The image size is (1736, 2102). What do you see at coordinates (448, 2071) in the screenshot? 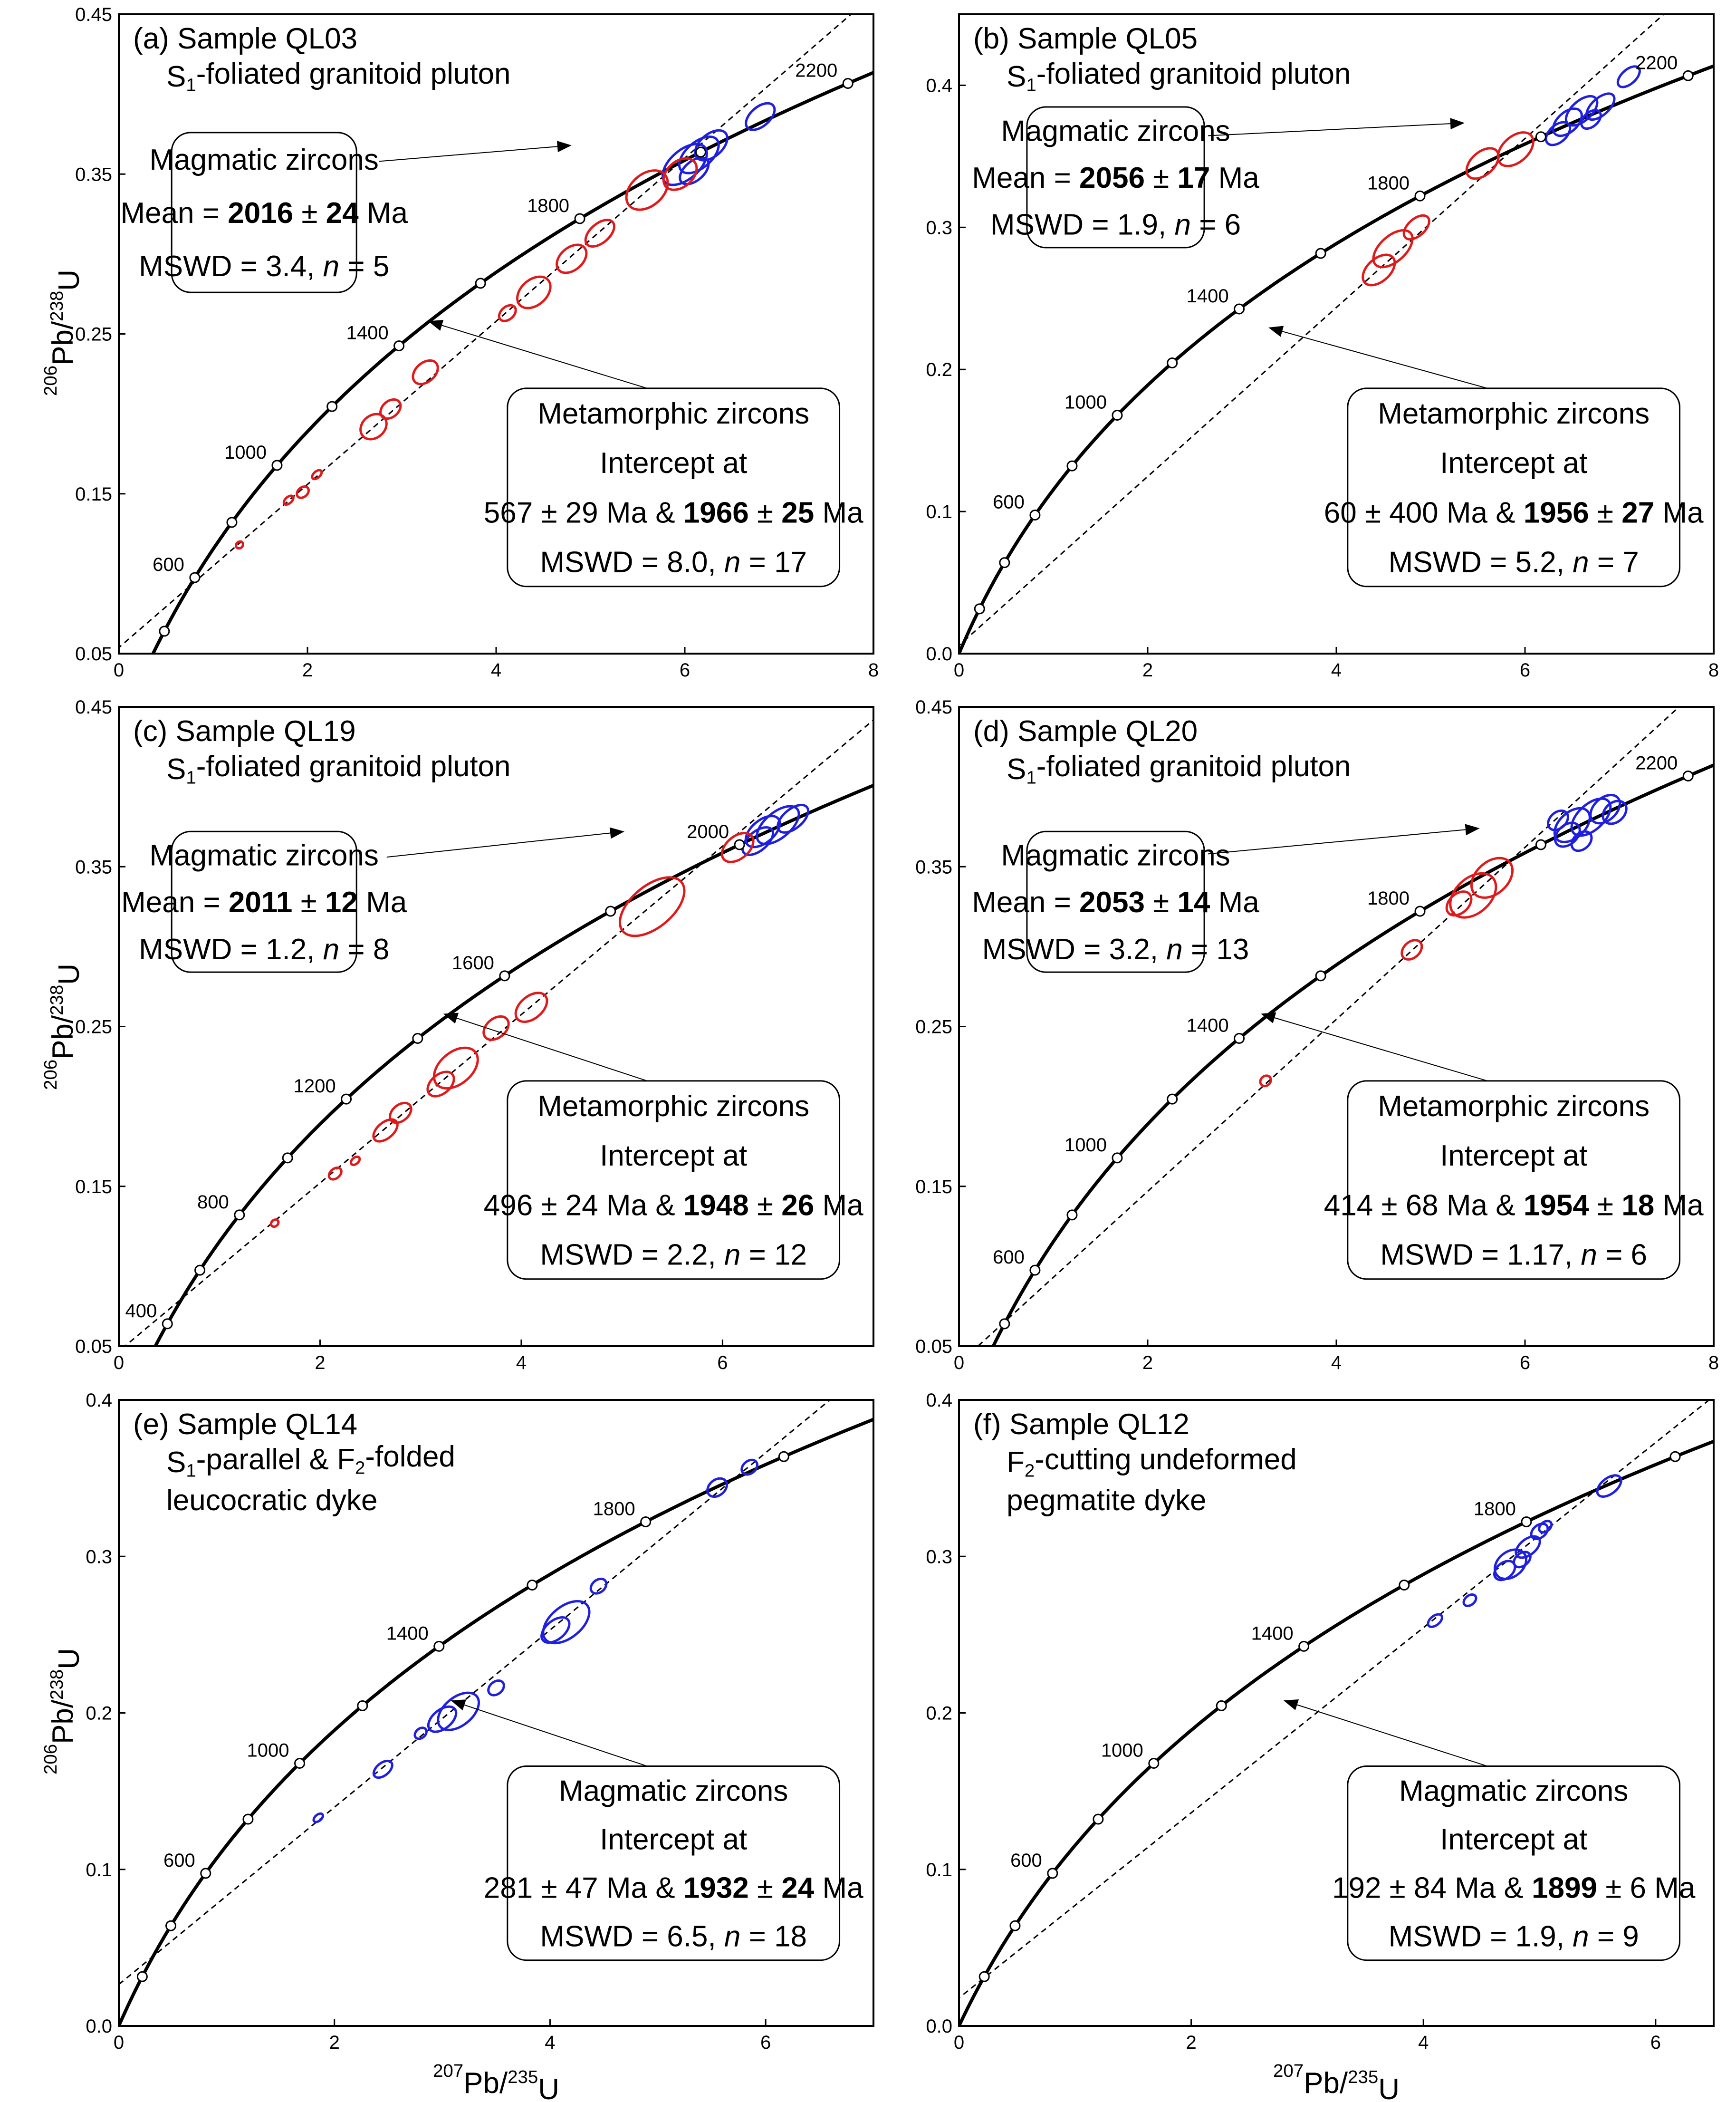
I see `text-run: 207` at bounding box center [448, 2071].